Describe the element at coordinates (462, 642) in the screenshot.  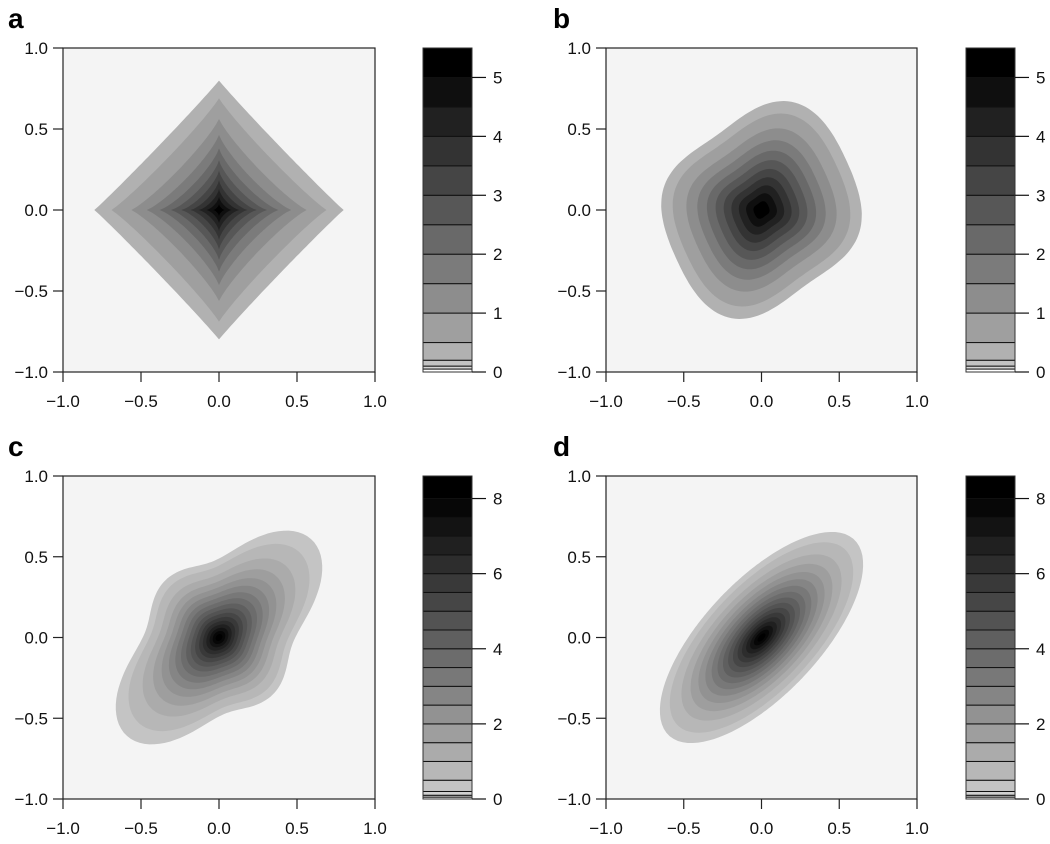
I see `colorbar-c: 0 2 4 6 8` at that location.